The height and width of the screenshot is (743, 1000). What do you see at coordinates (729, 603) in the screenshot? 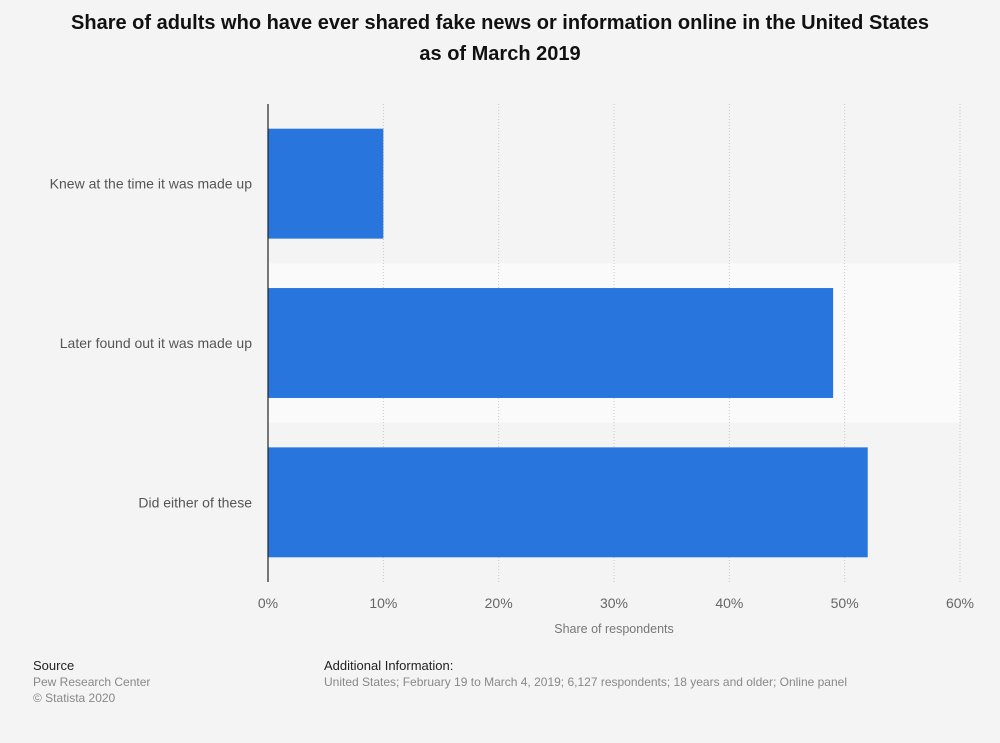
I see `x-tick-label: 40%` at bounding box center [729, 603].